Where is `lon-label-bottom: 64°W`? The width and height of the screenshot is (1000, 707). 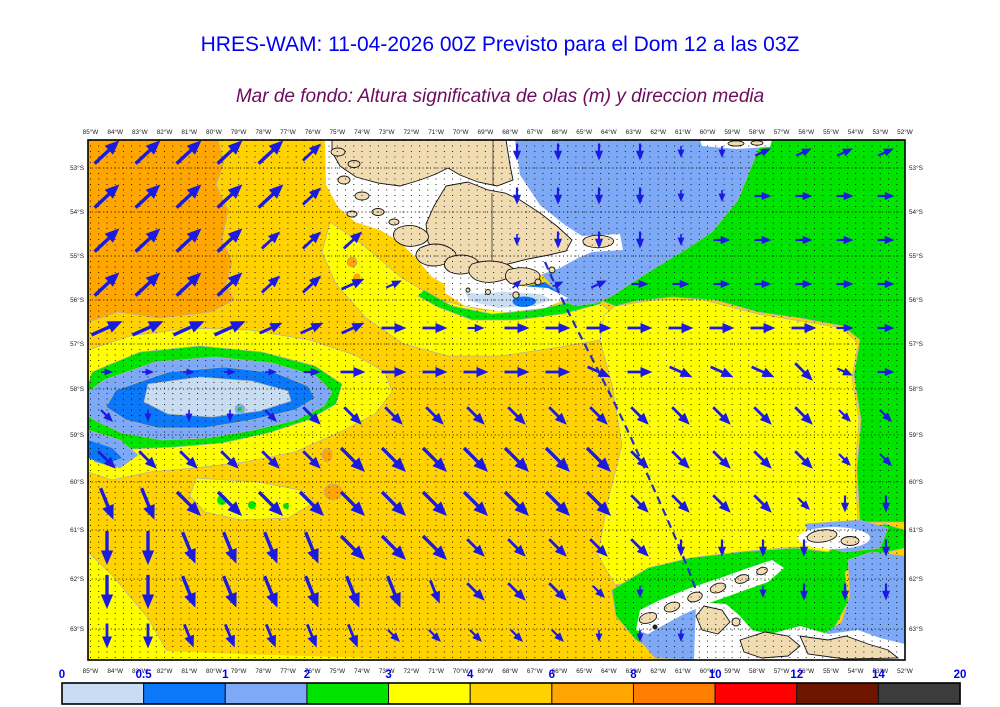
lon-label-bottom: 64°W is located at coordinates (609, 671).